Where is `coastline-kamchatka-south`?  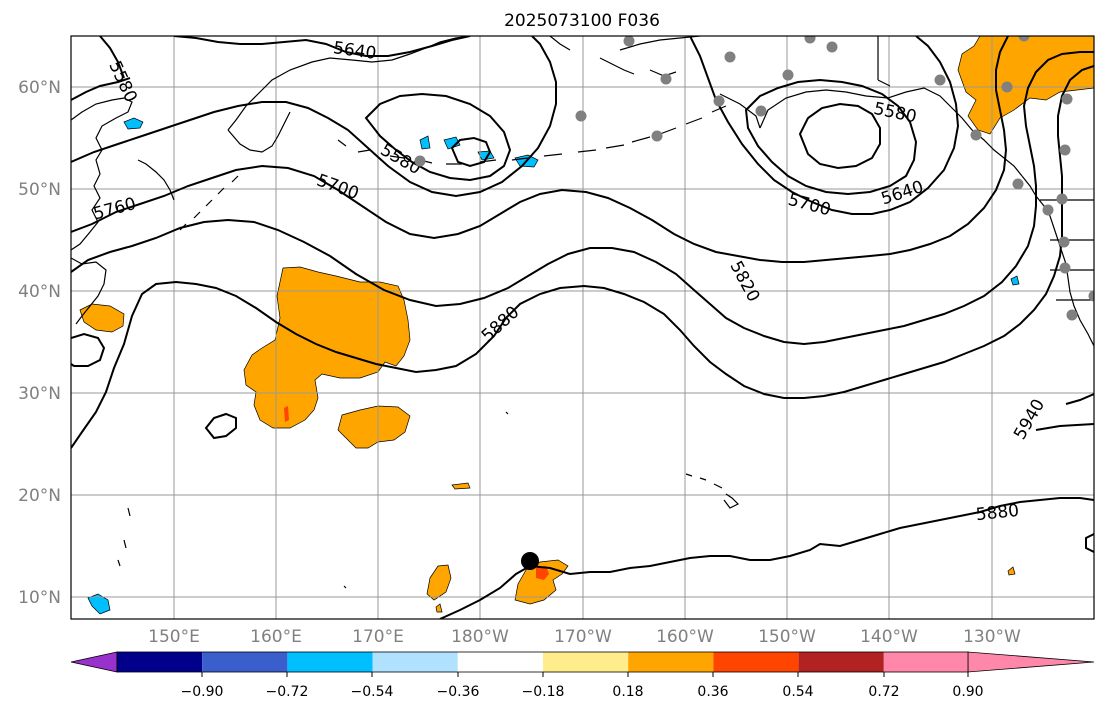
coastline-kamchatka-south is located at coordinates (259, 132).